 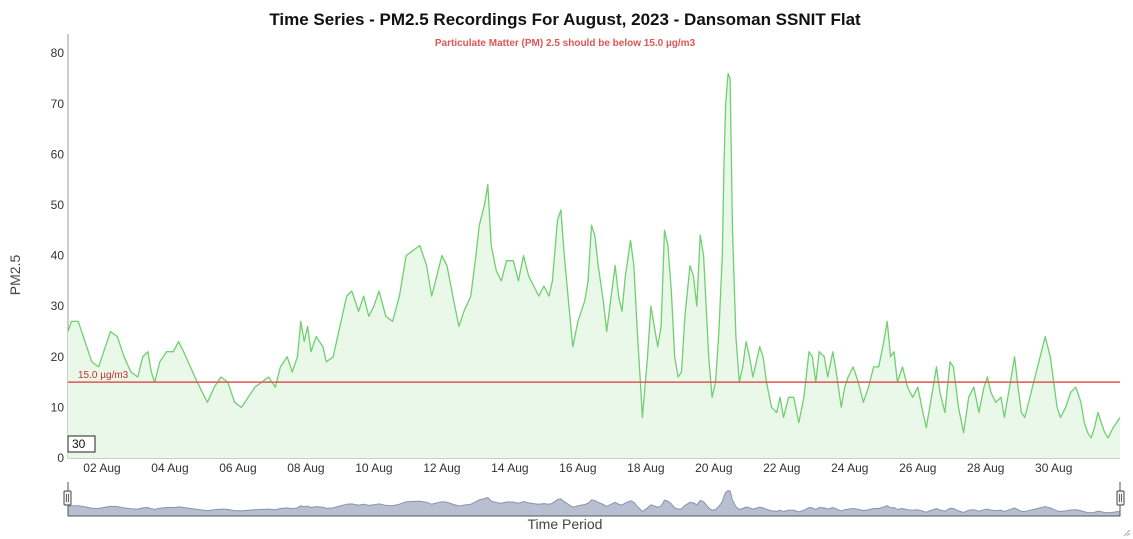 What do you see at coordinates (79, 444) in the screenshot?
I see `rolling-period-value: 30` at bounding box center [79, 444].